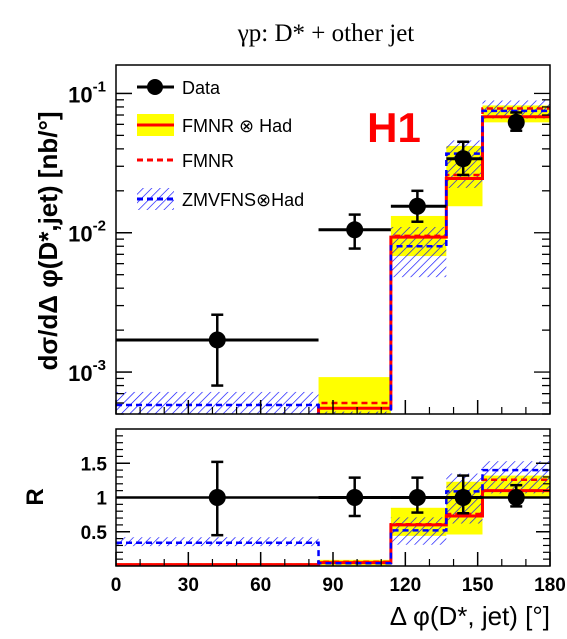  Describe the element at coordinates (94, 533) in the screenshot. I see `ratio-y-tick-label-0: 0.5` at that location.